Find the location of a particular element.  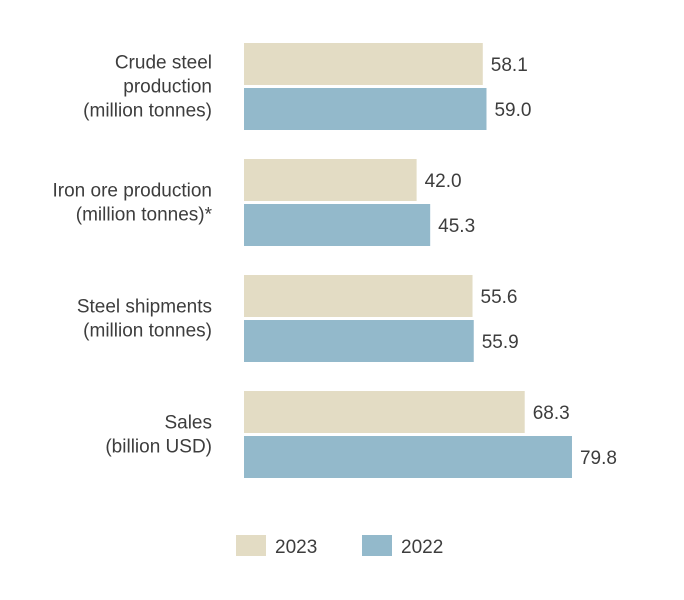

legend-swatch-2022 is located at coordinates (377, 545).